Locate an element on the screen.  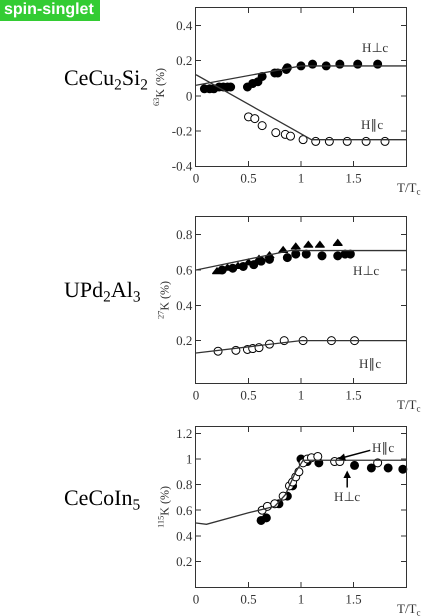
text: UPd$_{2}$Al$_{3}$ is located at coordinates (102, 291).